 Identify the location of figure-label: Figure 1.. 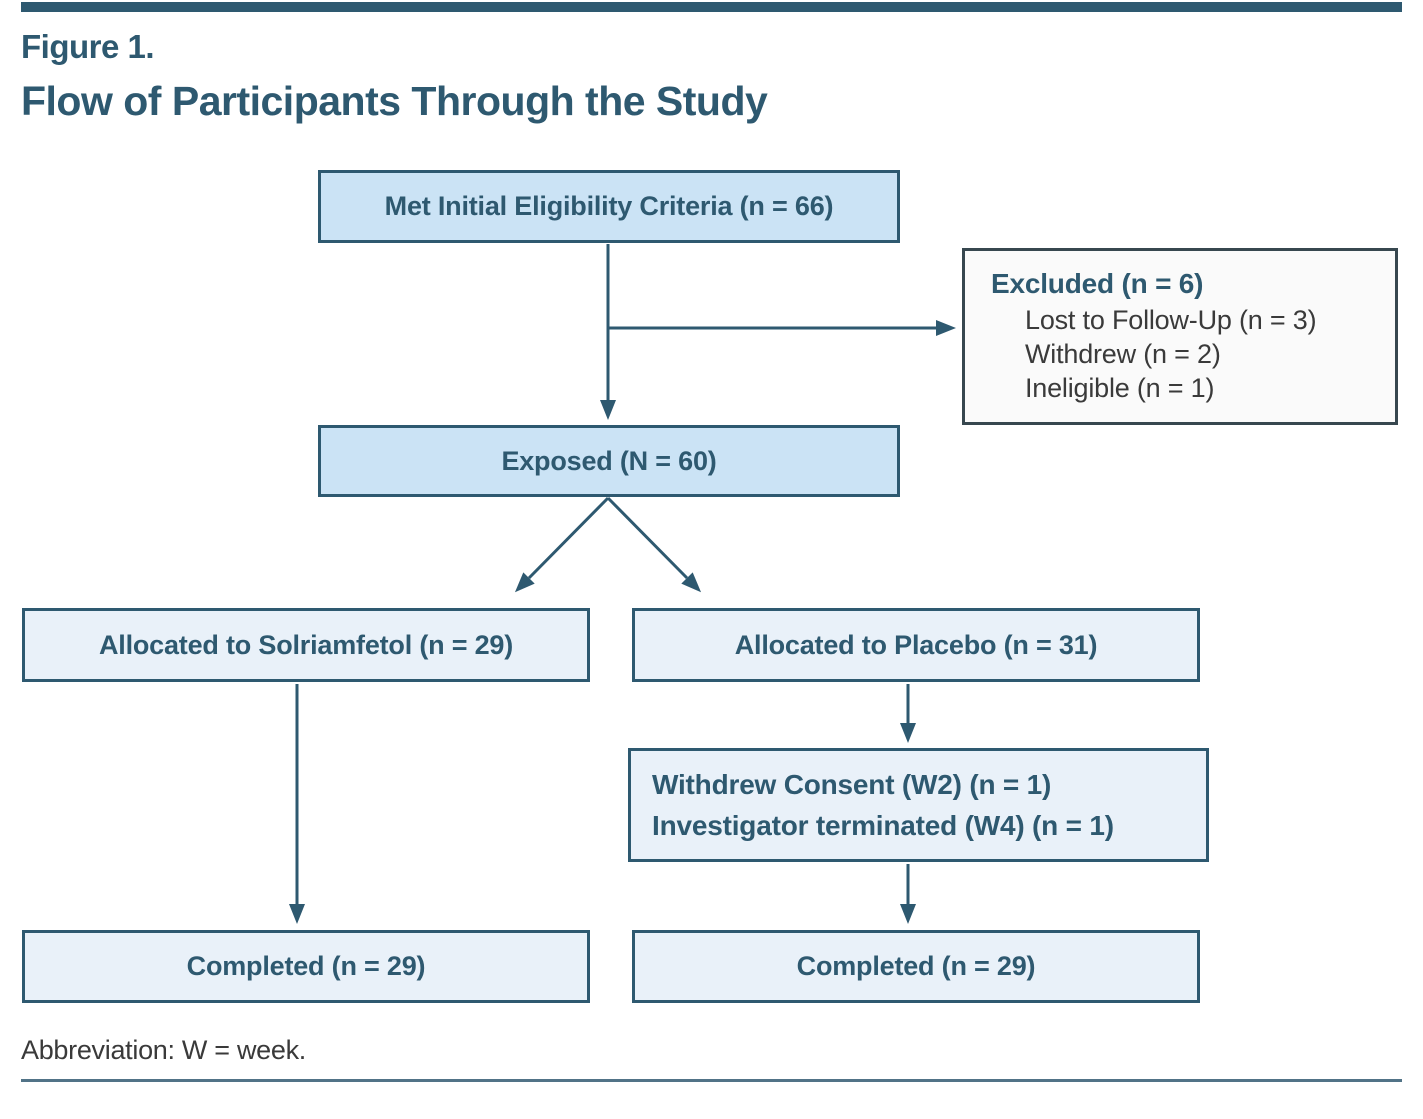
(88, 46).